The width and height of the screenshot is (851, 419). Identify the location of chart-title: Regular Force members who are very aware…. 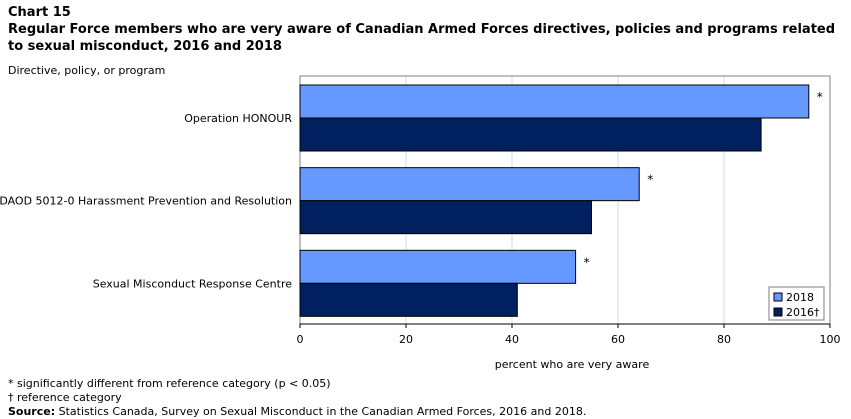
(422, 38).